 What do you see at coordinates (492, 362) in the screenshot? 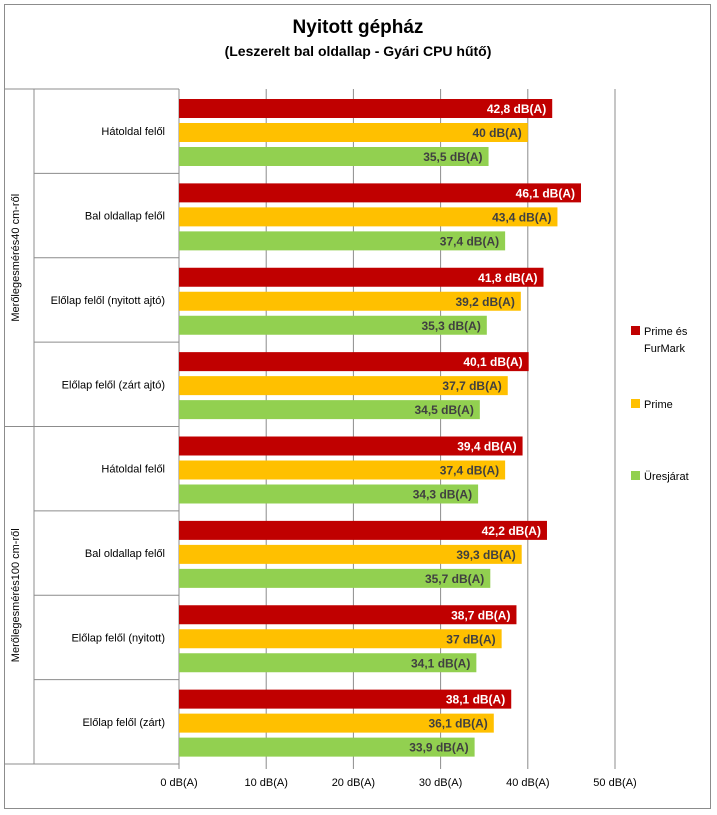
I see `data-label: 40,1 dB(A)` at bounding box center [492, 362].